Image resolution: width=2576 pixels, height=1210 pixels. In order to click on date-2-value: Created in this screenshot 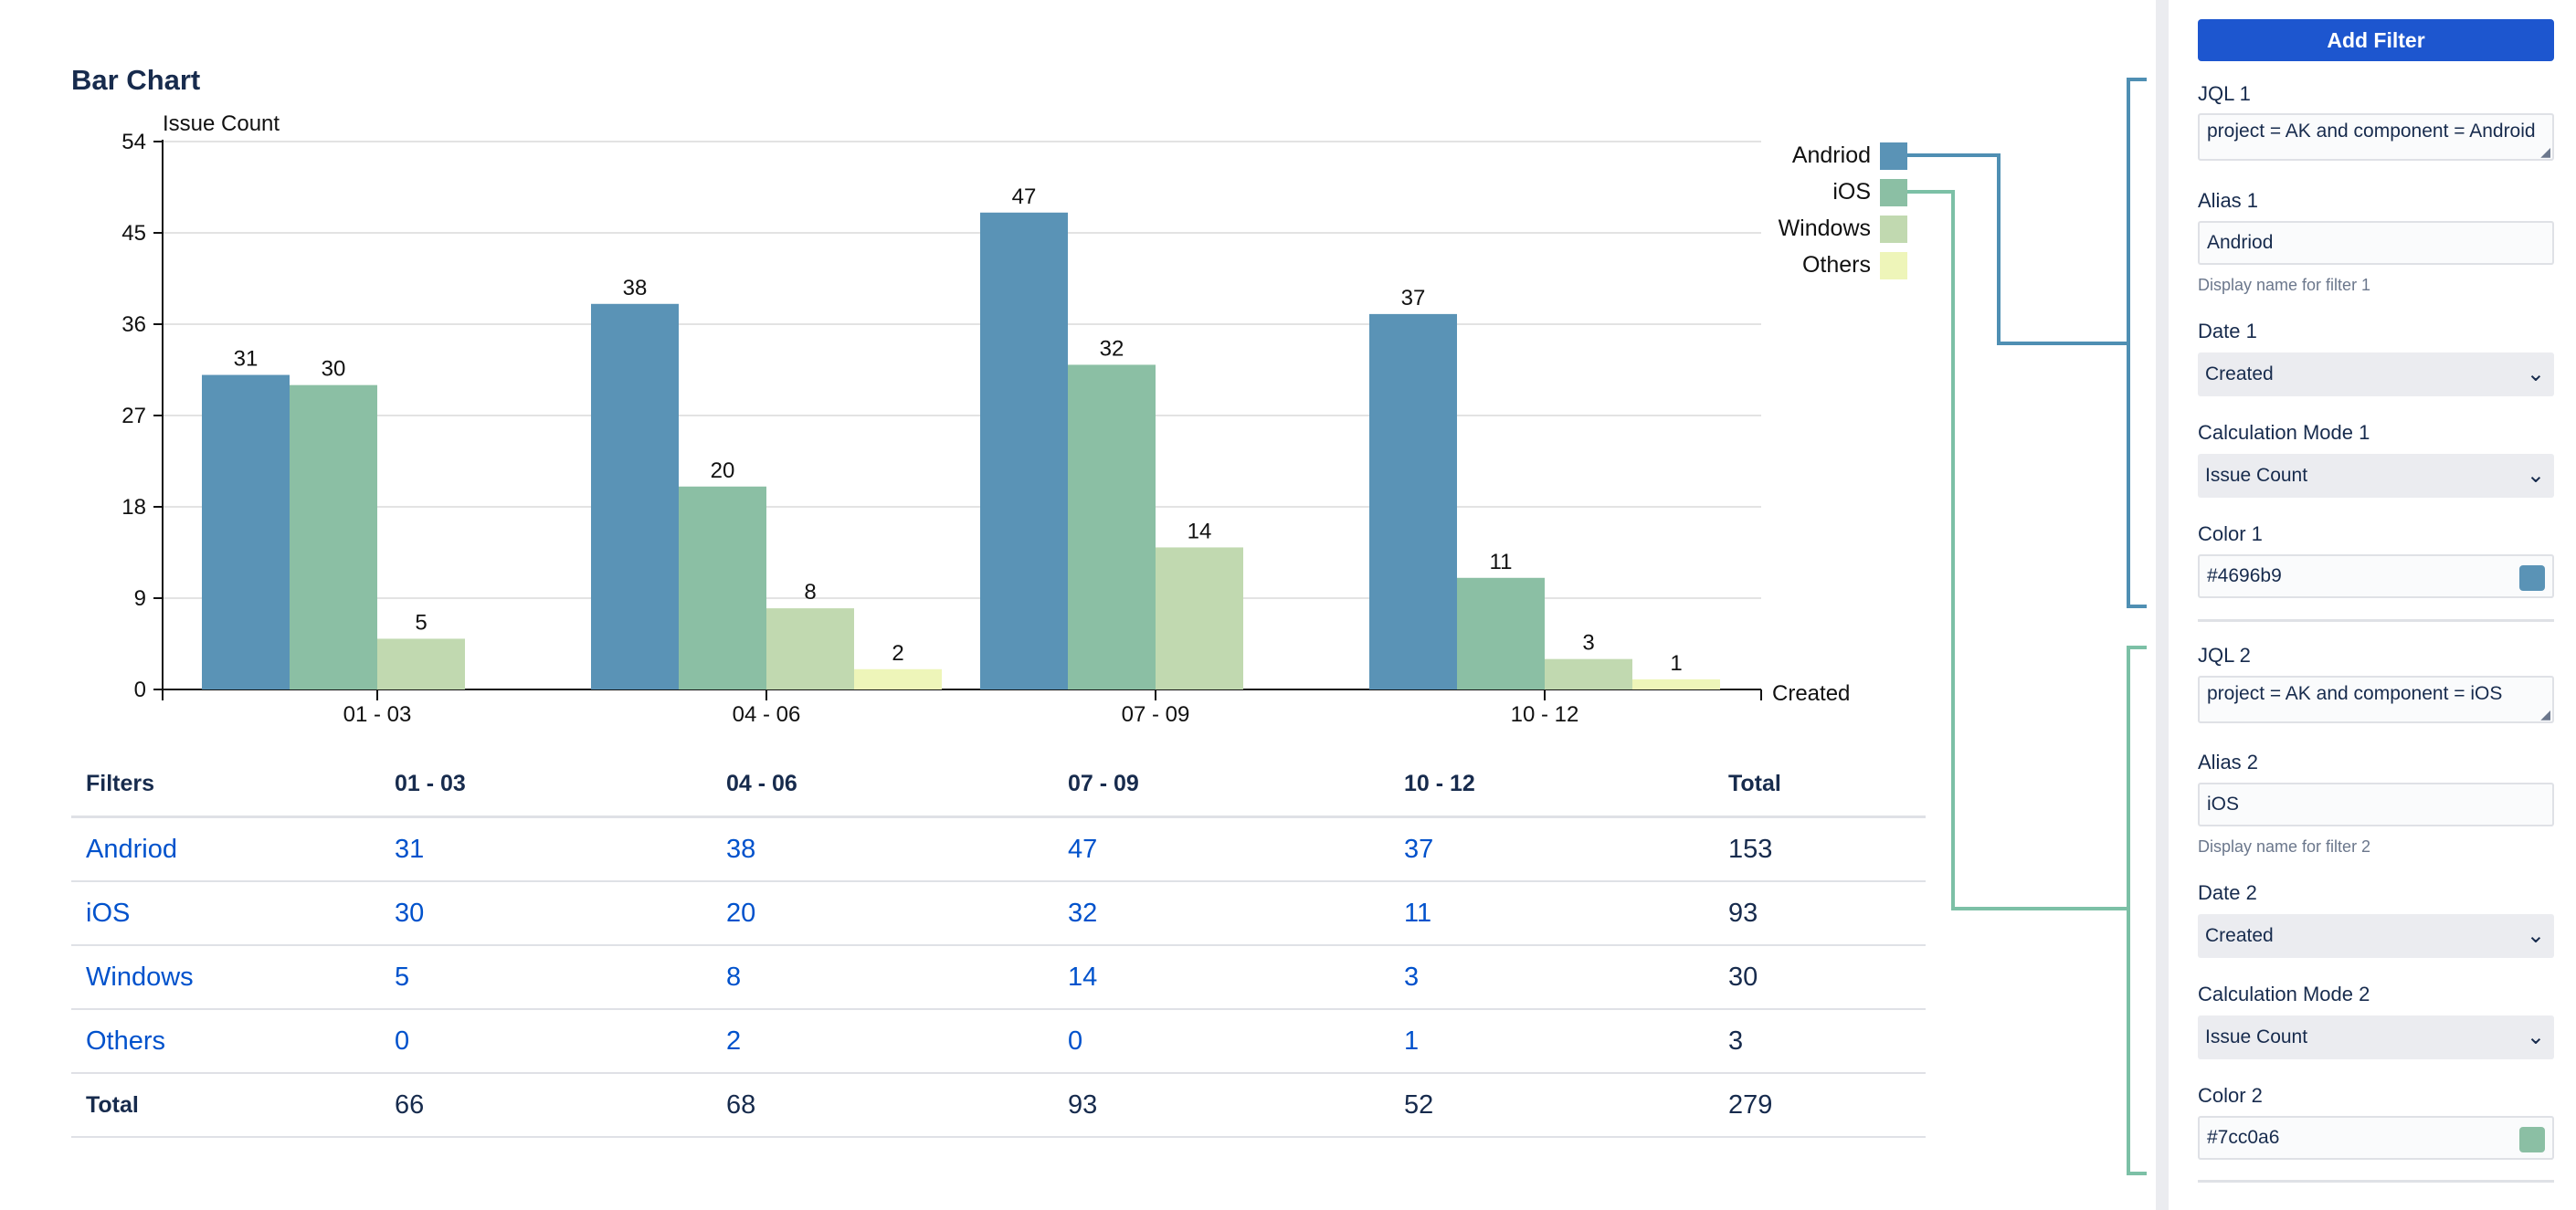, I will do `click(2239, 936)`.